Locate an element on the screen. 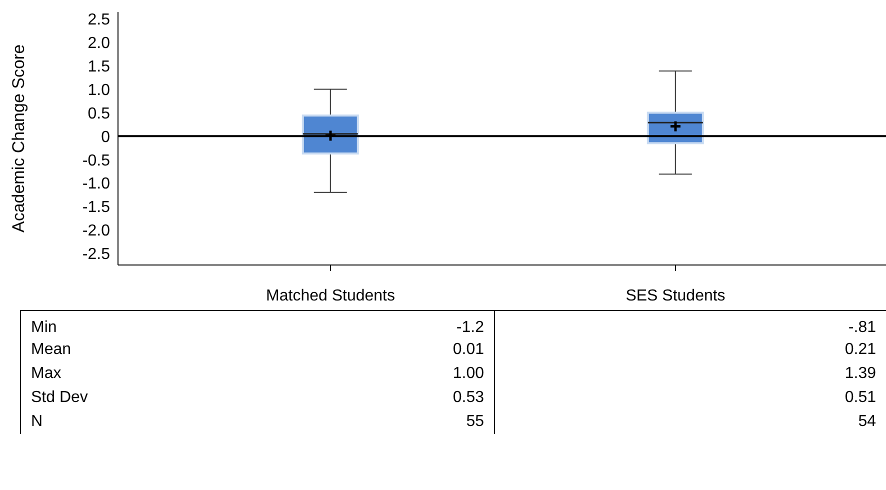 The image size is (886, 490). text: 0.21 is located at coordinates (860, 349).